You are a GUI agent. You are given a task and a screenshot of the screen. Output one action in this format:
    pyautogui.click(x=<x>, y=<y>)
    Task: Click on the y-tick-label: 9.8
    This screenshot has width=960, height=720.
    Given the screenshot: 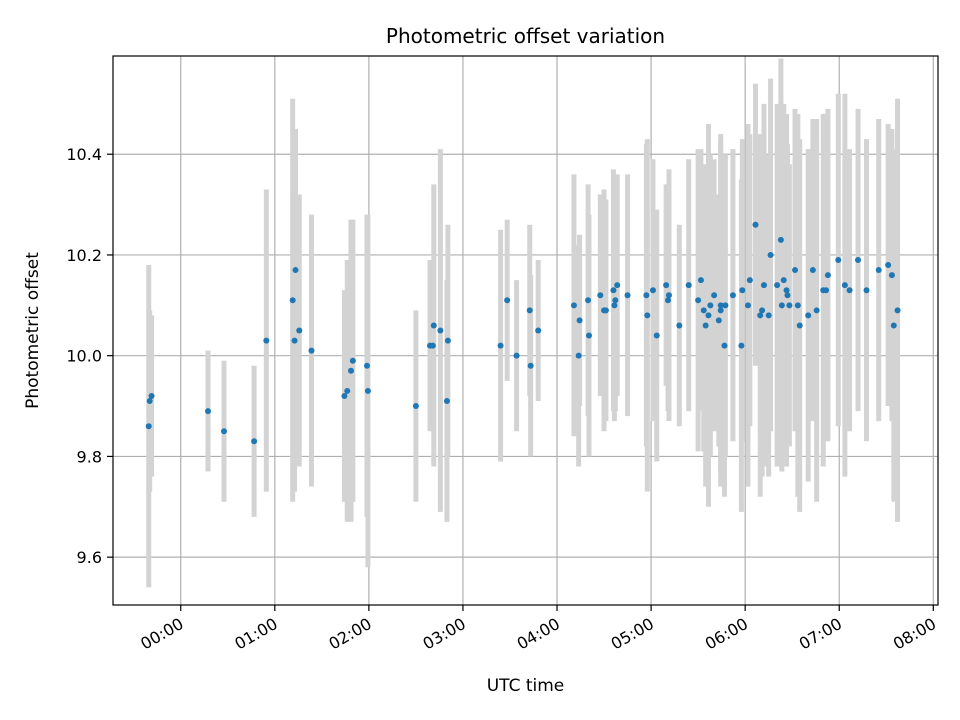 What is the action you would take?
    pyautogui.click(x=89, y=456)
    